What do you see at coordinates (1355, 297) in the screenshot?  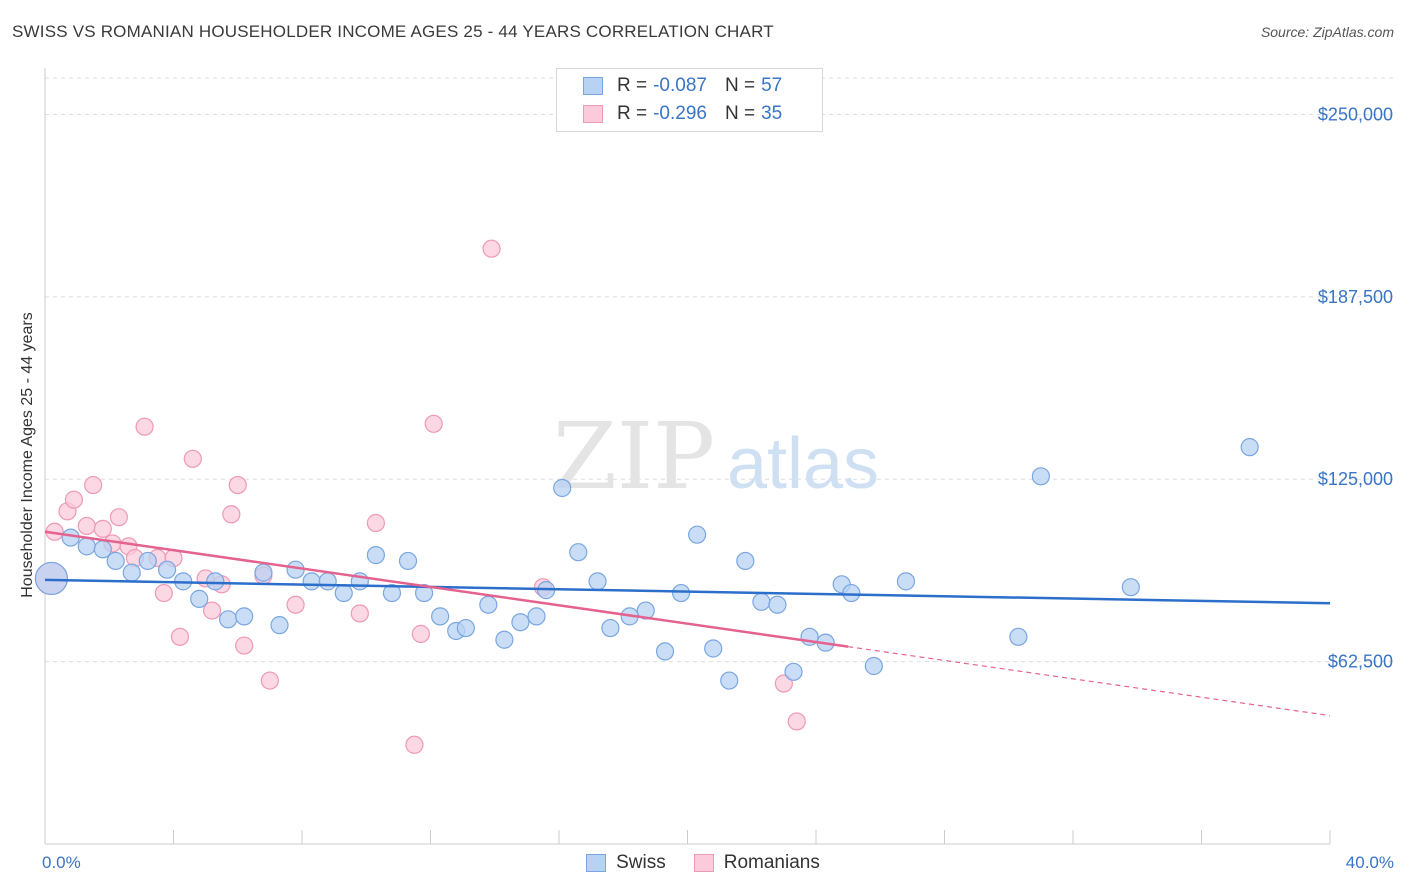 I see `y-tick-label: $187,500` at bounding box center [1355, 297].